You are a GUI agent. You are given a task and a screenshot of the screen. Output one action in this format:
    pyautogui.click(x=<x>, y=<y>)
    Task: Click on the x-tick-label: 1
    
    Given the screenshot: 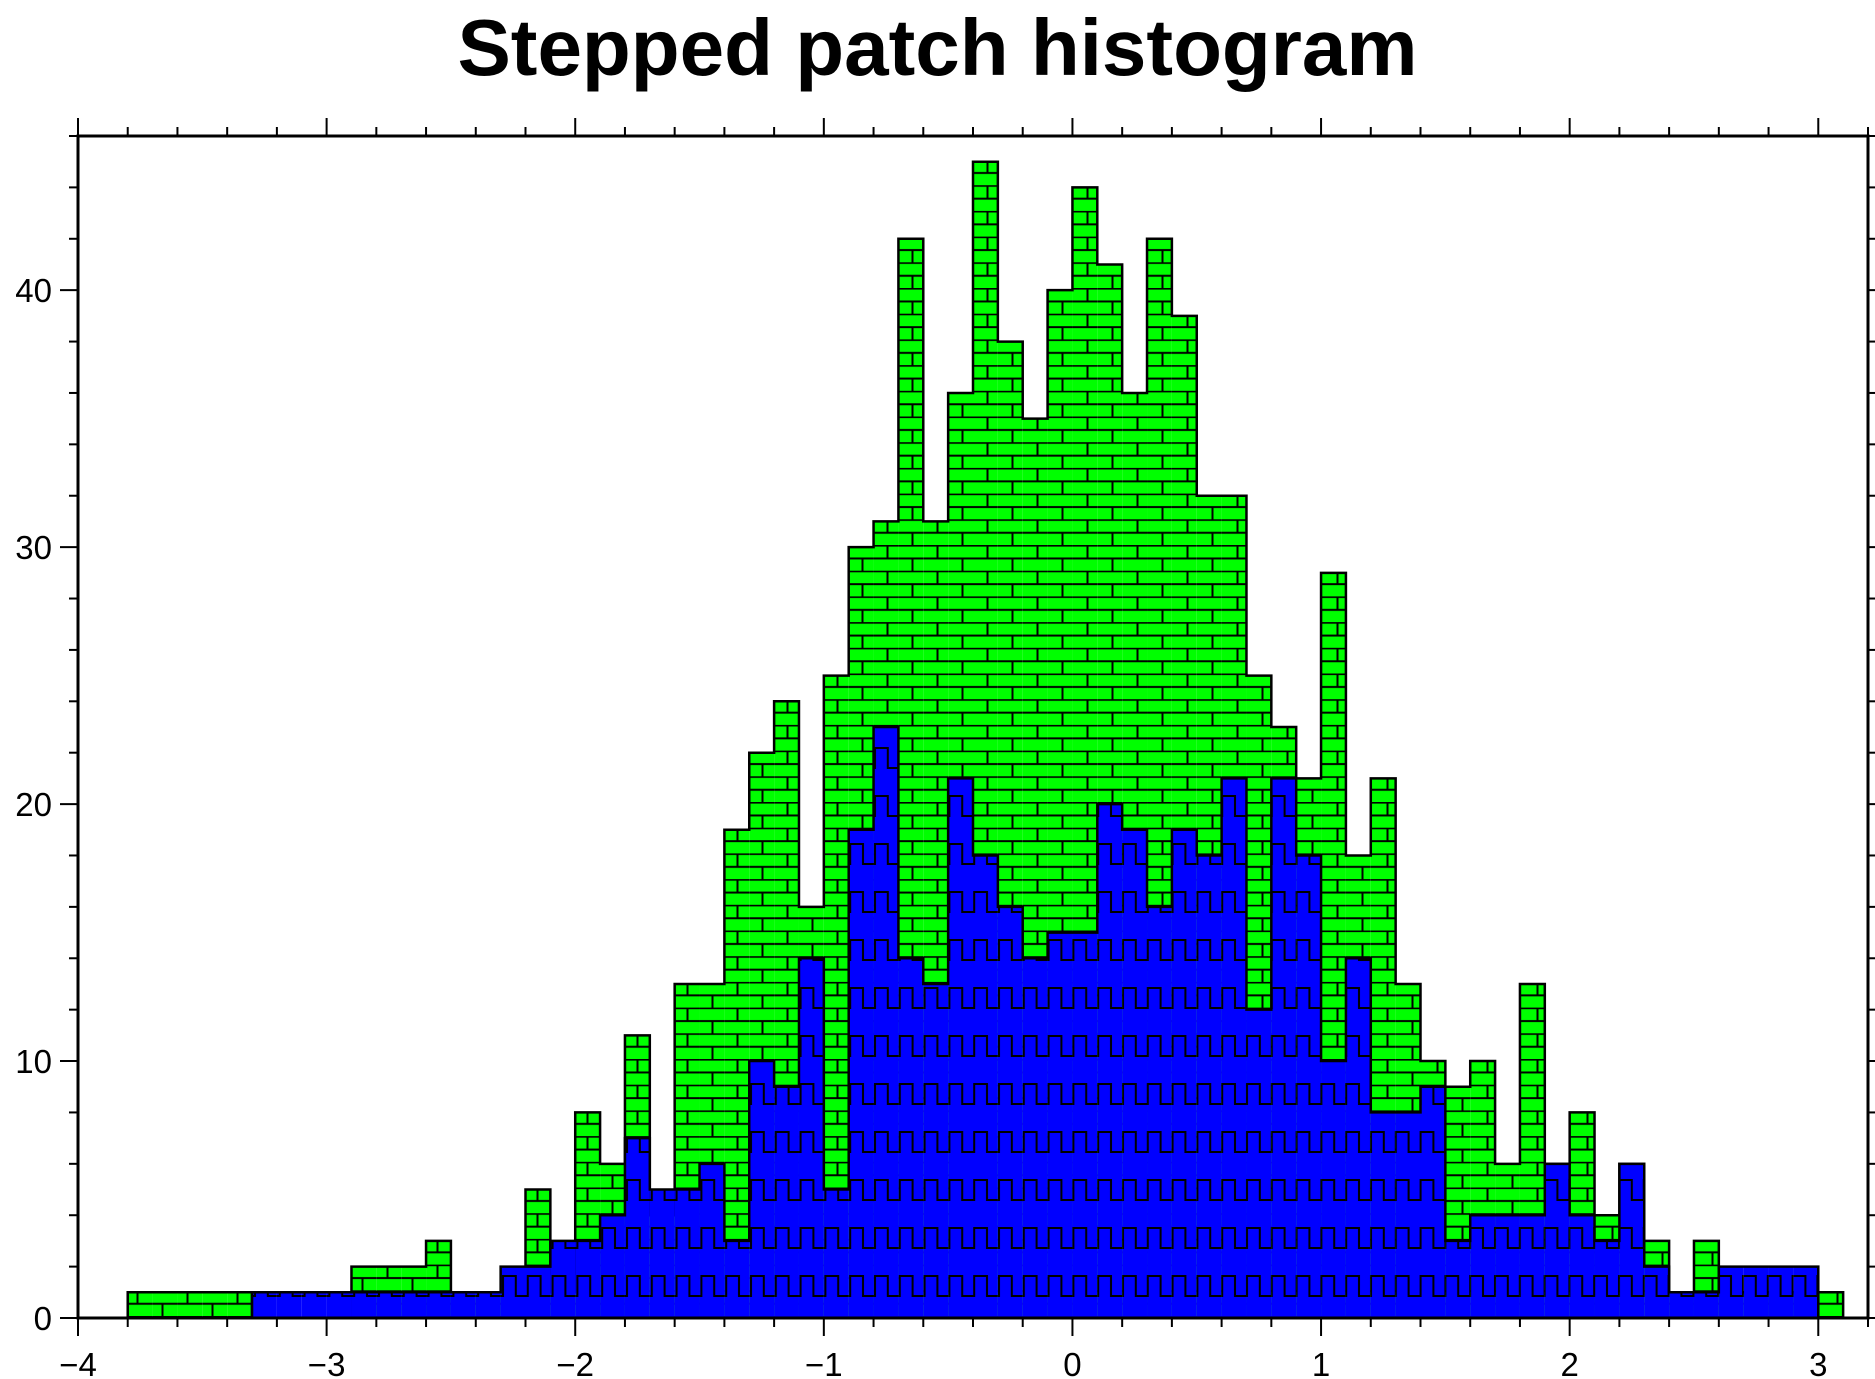 What is the action you would take?
    pyautogui.click(x=1321, y=1362)
    